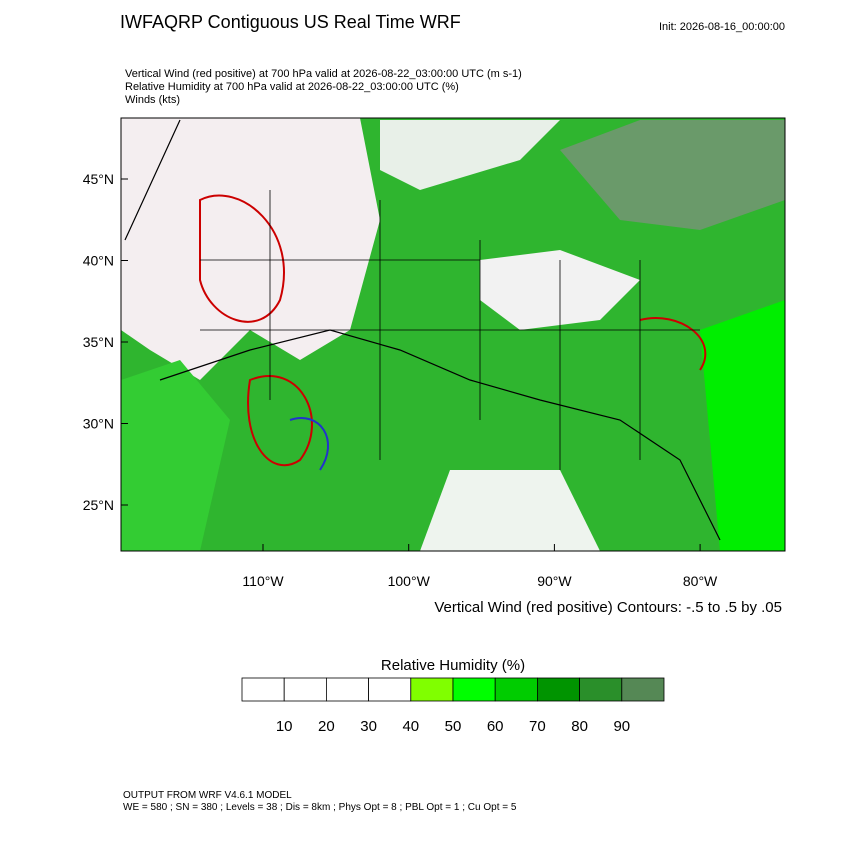  I want to click on colorbar-label: 50, so click(453, 726).